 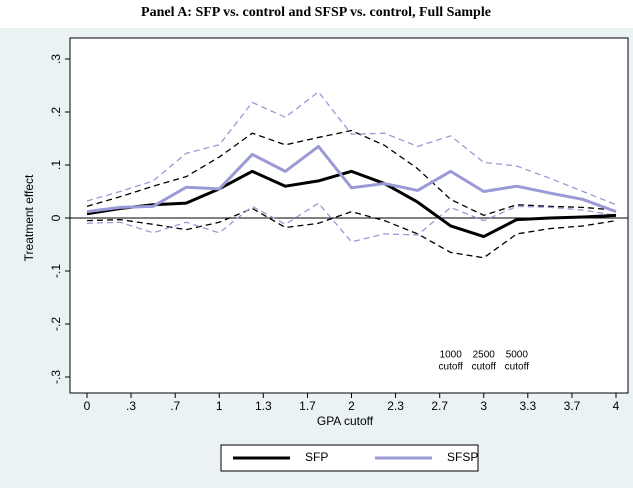 What do you see at coordinates (316, 457) in the screenshot?
I see `legend-label: SFP` at bounding box center [316, 457].